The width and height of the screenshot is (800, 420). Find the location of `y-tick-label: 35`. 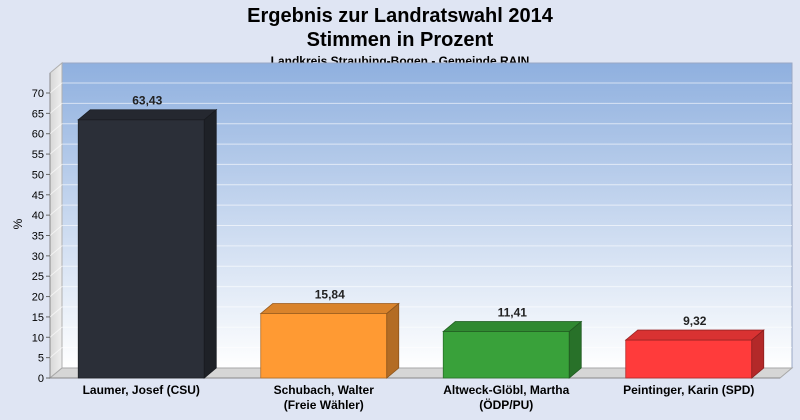

y-tick-label: 35 is located at coordinates (38, 237).